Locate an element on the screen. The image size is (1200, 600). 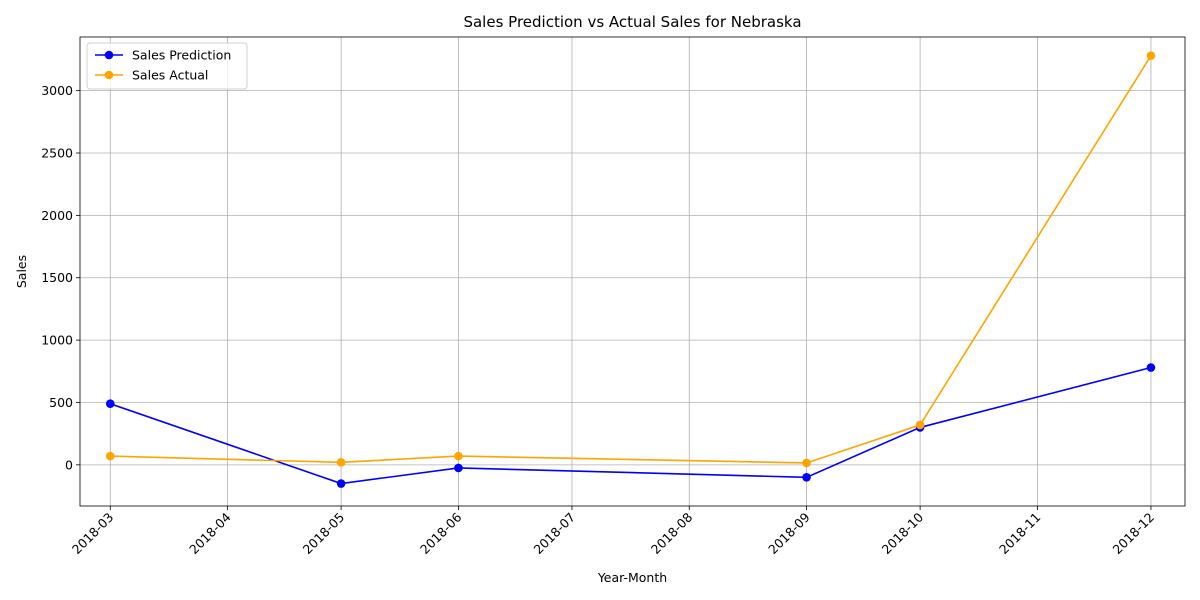
legend-entry: Sales Actual is located at coordinates (151, 75).